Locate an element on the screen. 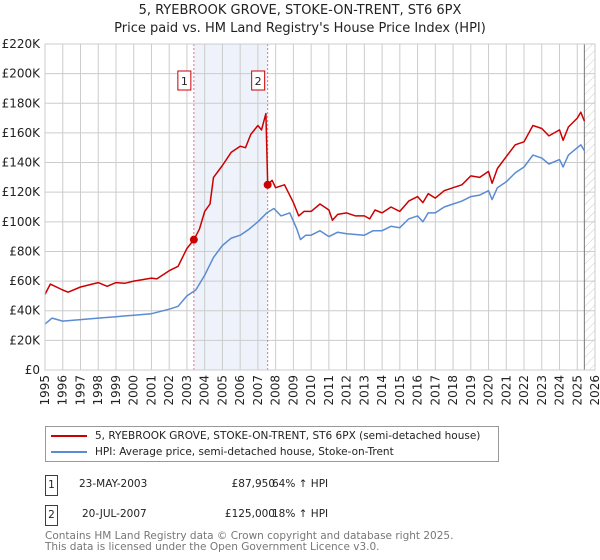  x-tick-label: 2007 is located at coordinates (258, 390).